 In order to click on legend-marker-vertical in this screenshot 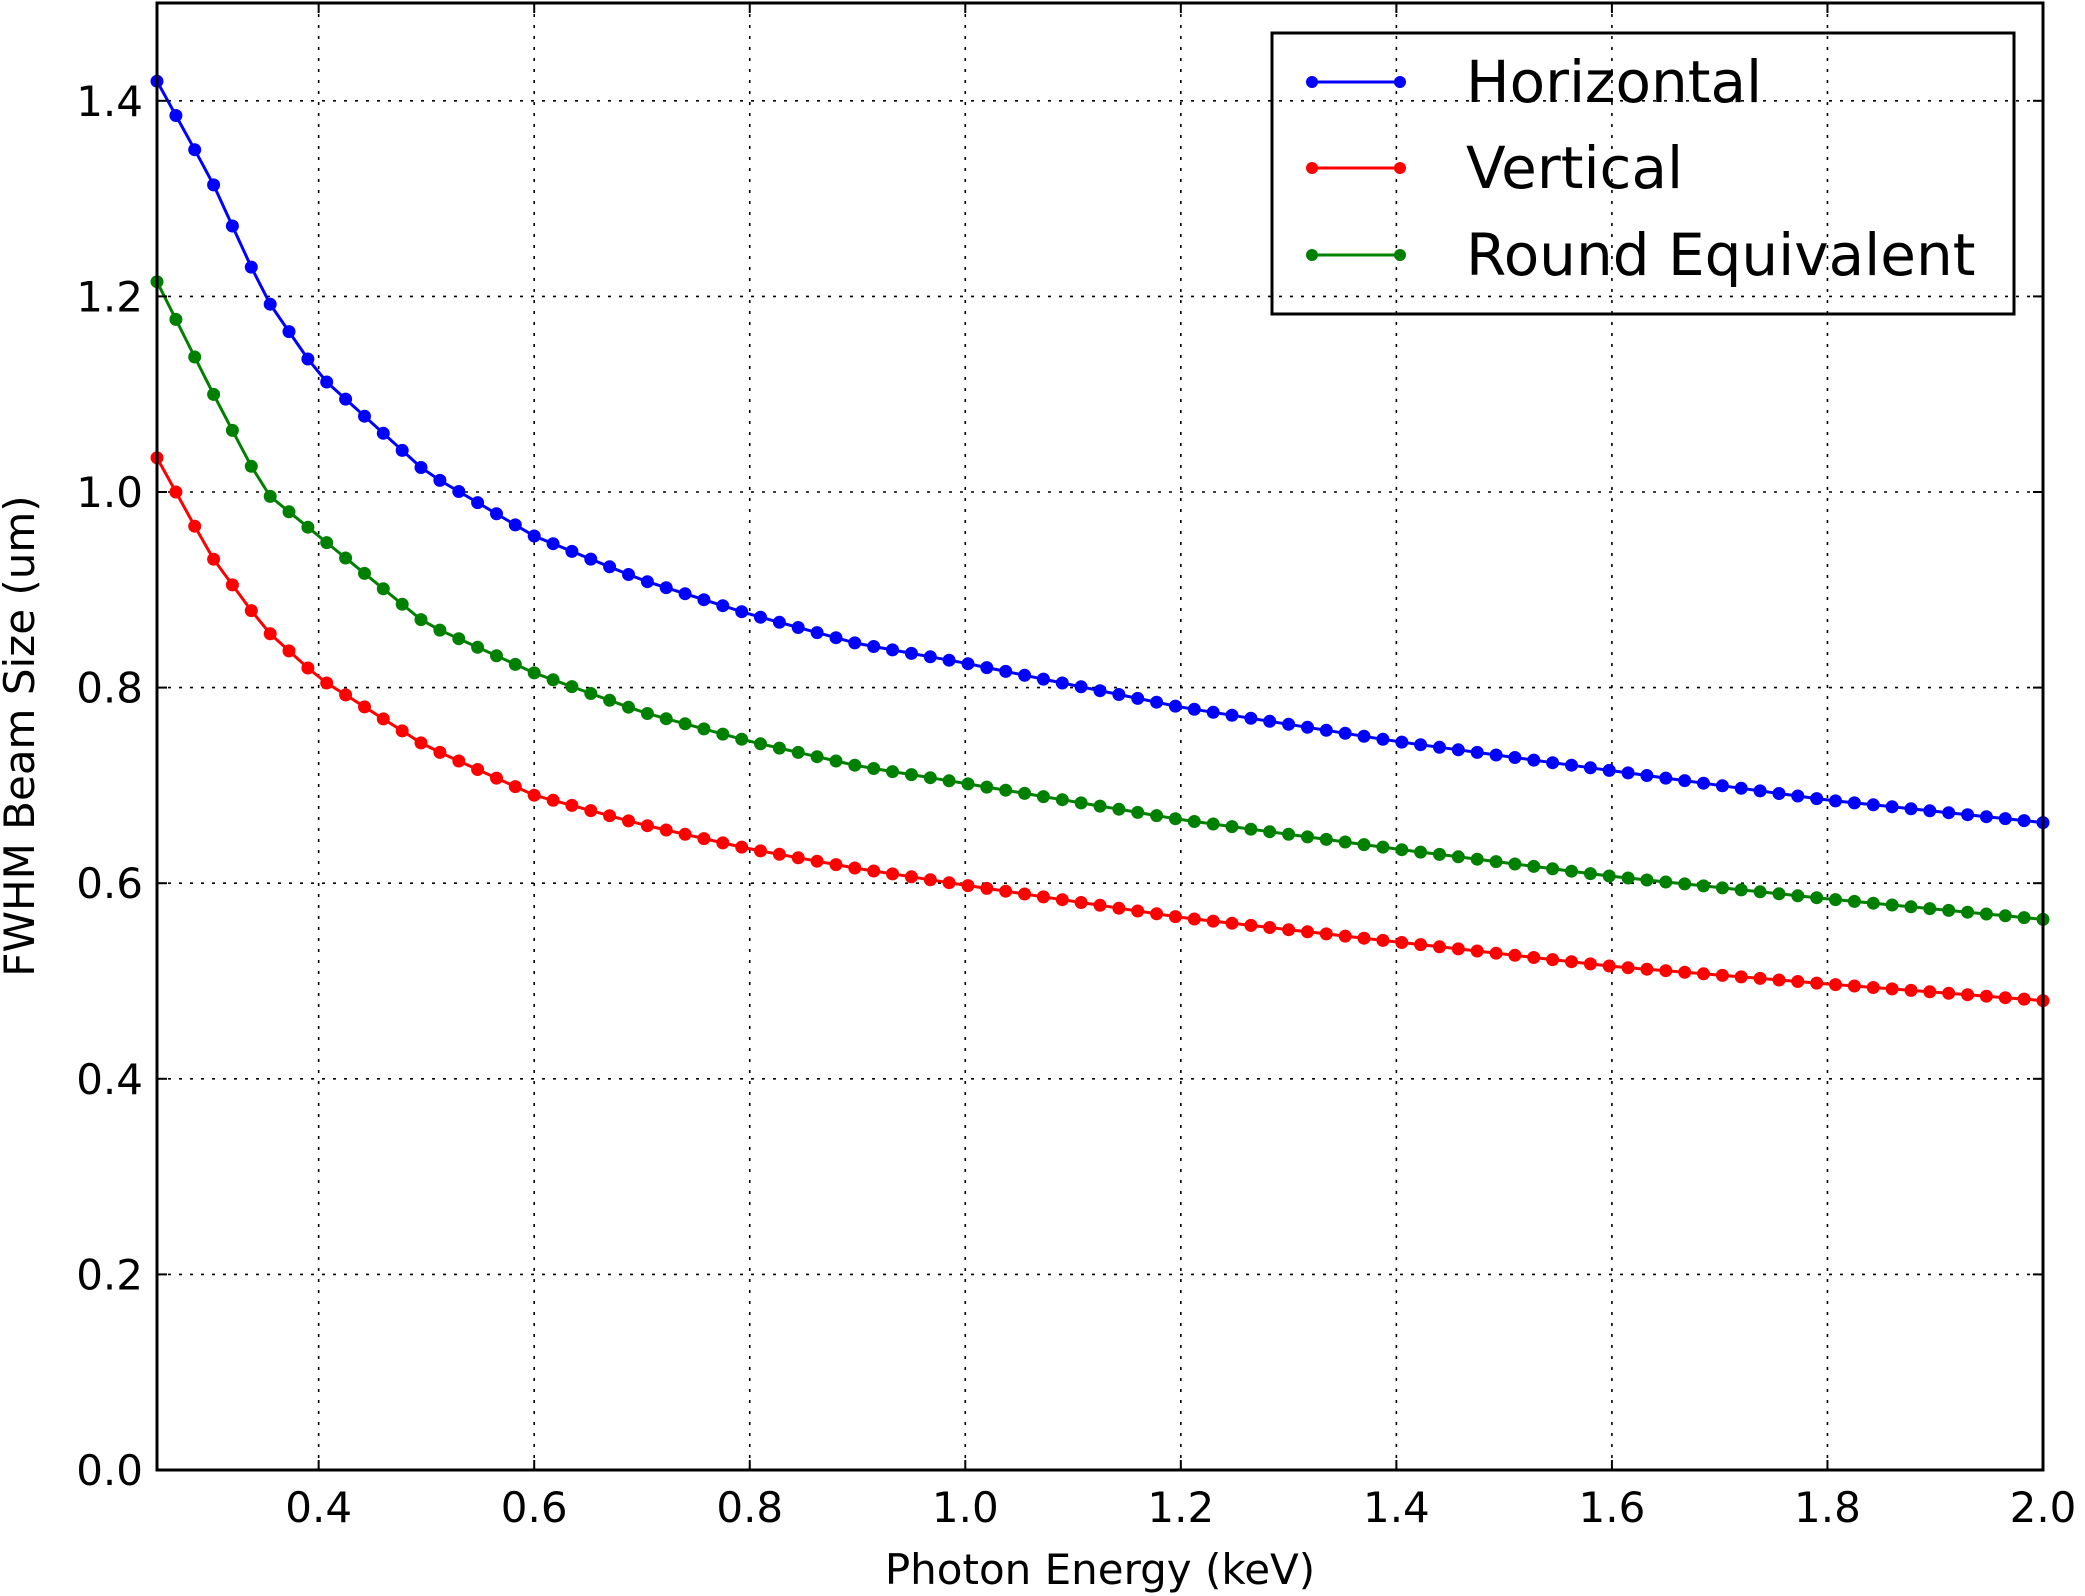, I will do `click(1312, 168)`.